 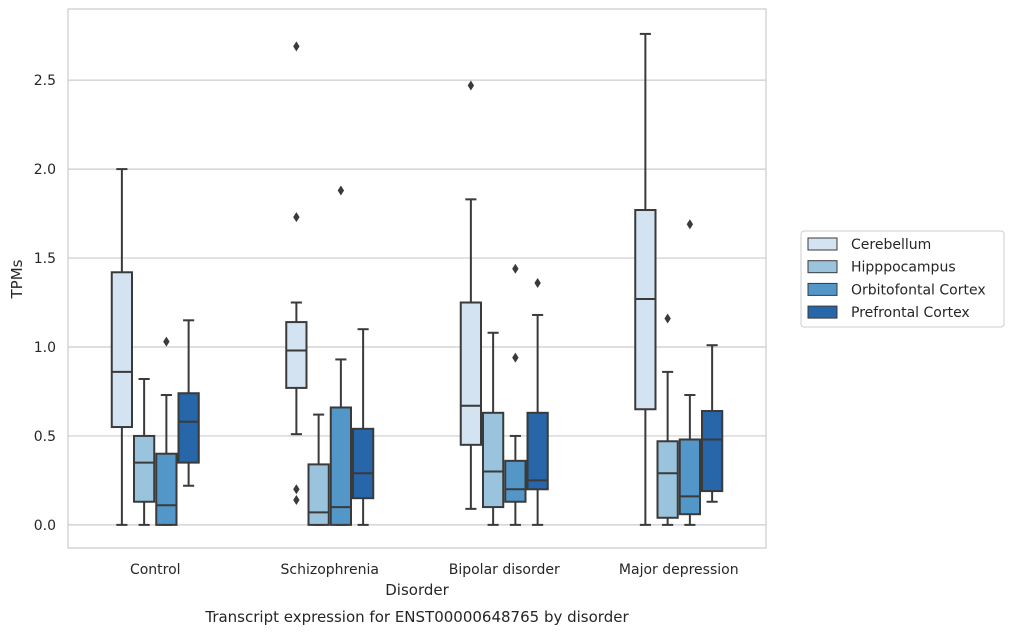 I want to click on y-tick-label: 2.5, so click(x=45, y=81).